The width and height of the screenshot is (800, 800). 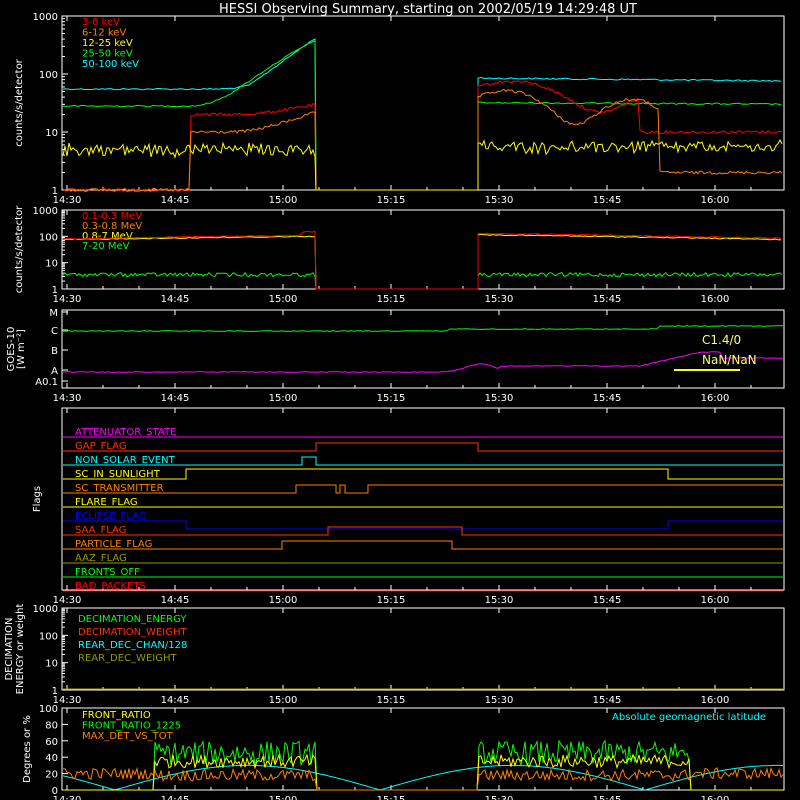 What do you see at coordinates (53, 313) in the screenshot?
I see `y-tick-label: M` at bounding box center [53, 313].